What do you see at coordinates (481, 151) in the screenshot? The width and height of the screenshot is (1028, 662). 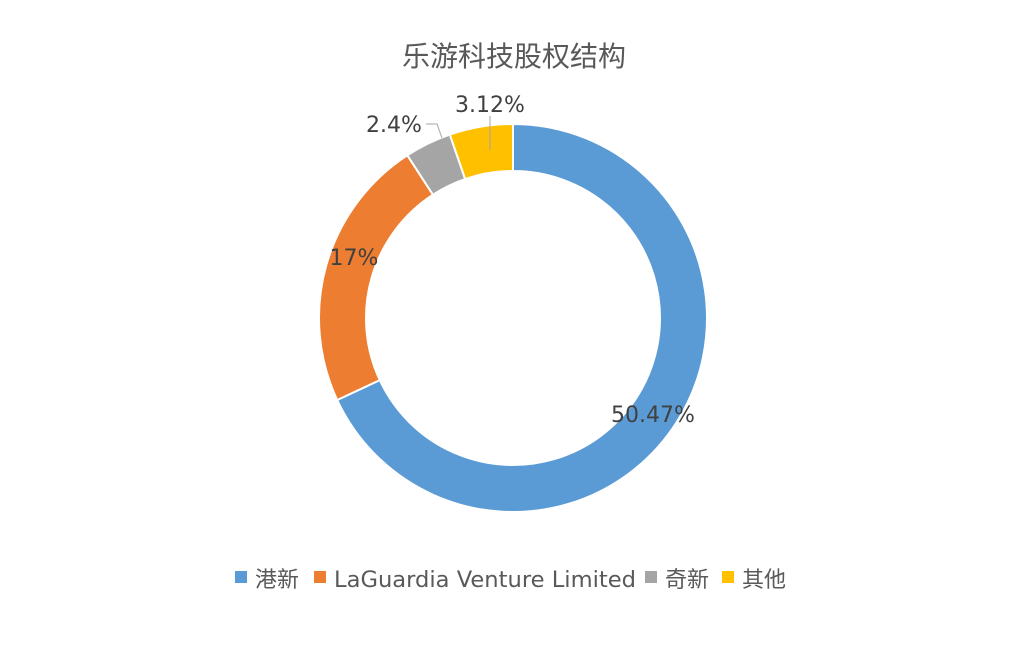 I see `donut-slice-qita` at bounding box center [481, 151].